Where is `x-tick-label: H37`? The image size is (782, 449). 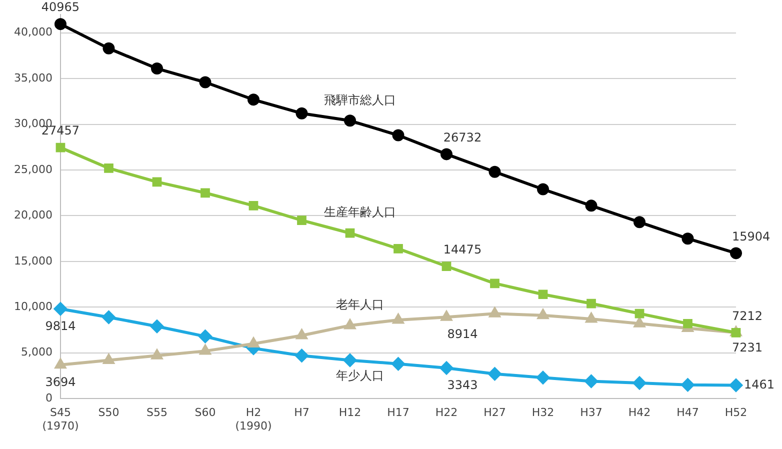
x-tick-label: H37 is located at coordinates (591, 413).